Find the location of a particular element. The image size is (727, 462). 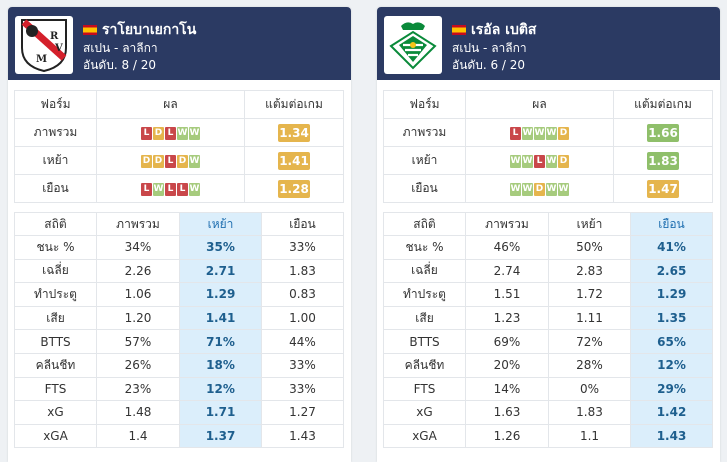

stats-row: ทำประตู 1.06 1.29 0.83 is located at coordinates (179, 294).